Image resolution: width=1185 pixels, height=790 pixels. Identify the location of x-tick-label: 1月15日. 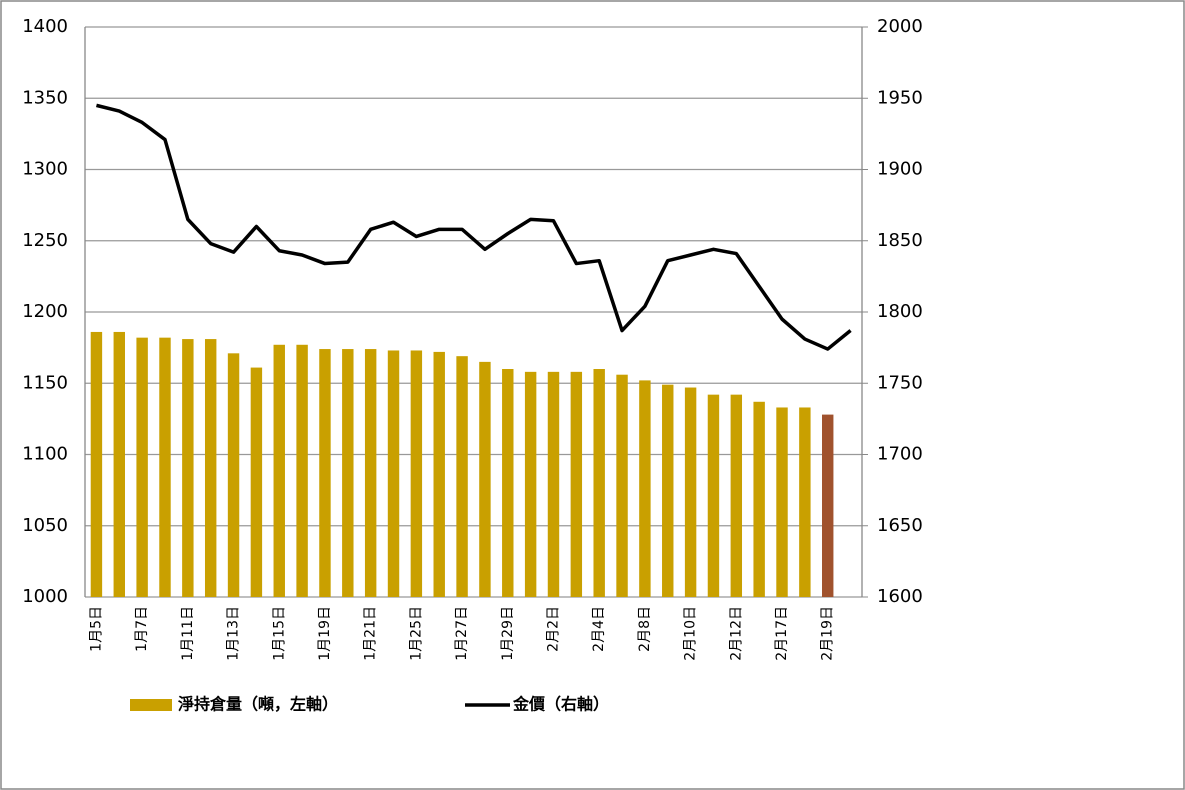
(279, 633).